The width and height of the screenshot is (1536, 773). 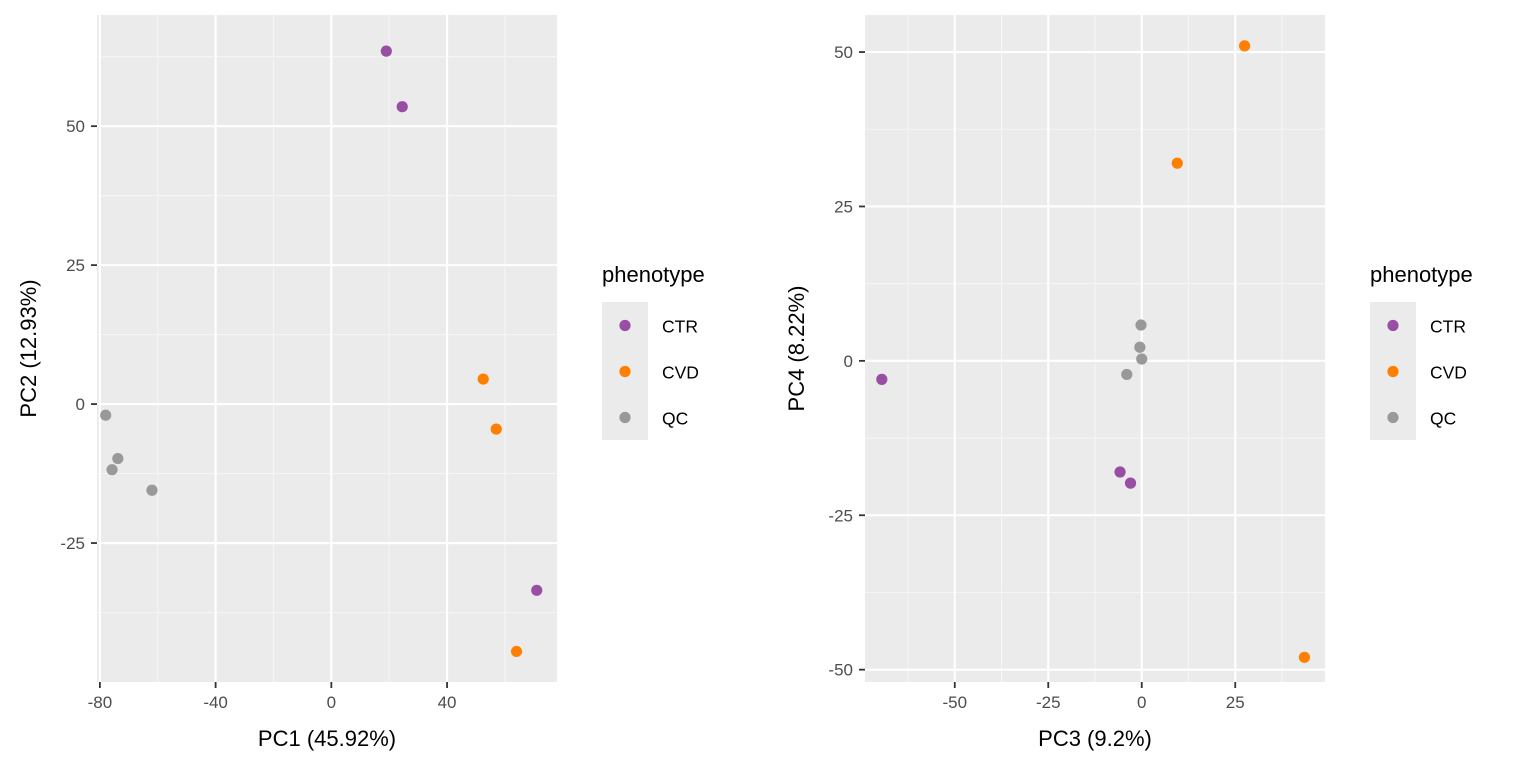 What do you see at coordinates (653, 351) in the screenshot?
I see `legend-1: phenotype CTR CVD QC` at bounding box center [653, 351].